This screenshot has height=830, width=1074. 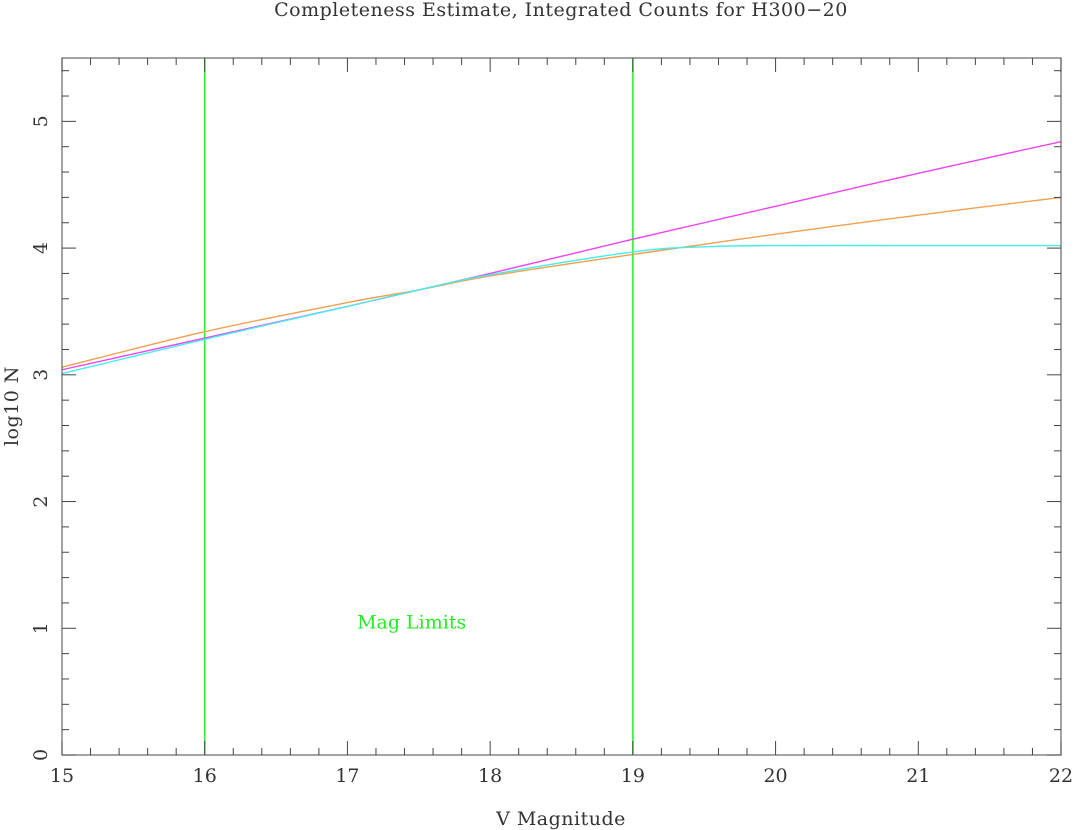 What do you see at coordinates (775, 776) in the screenshot?
I see `x-tick-label: 20` at bounding box center [775, 776].